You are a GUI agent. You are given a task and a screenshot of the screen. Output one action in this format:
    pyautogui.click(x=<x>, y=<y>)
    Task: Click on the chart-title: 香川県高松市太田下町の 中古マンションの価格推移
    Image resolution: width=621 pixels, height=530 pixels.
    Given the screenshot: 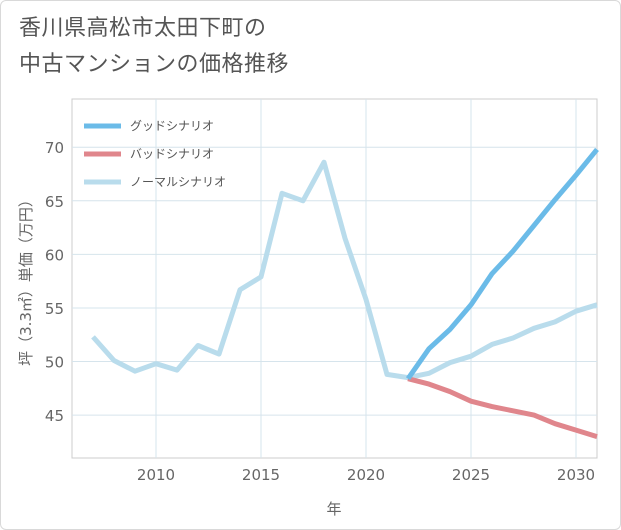 What is the action you would take?
    pyautogui.click(x=154, y=47)
    